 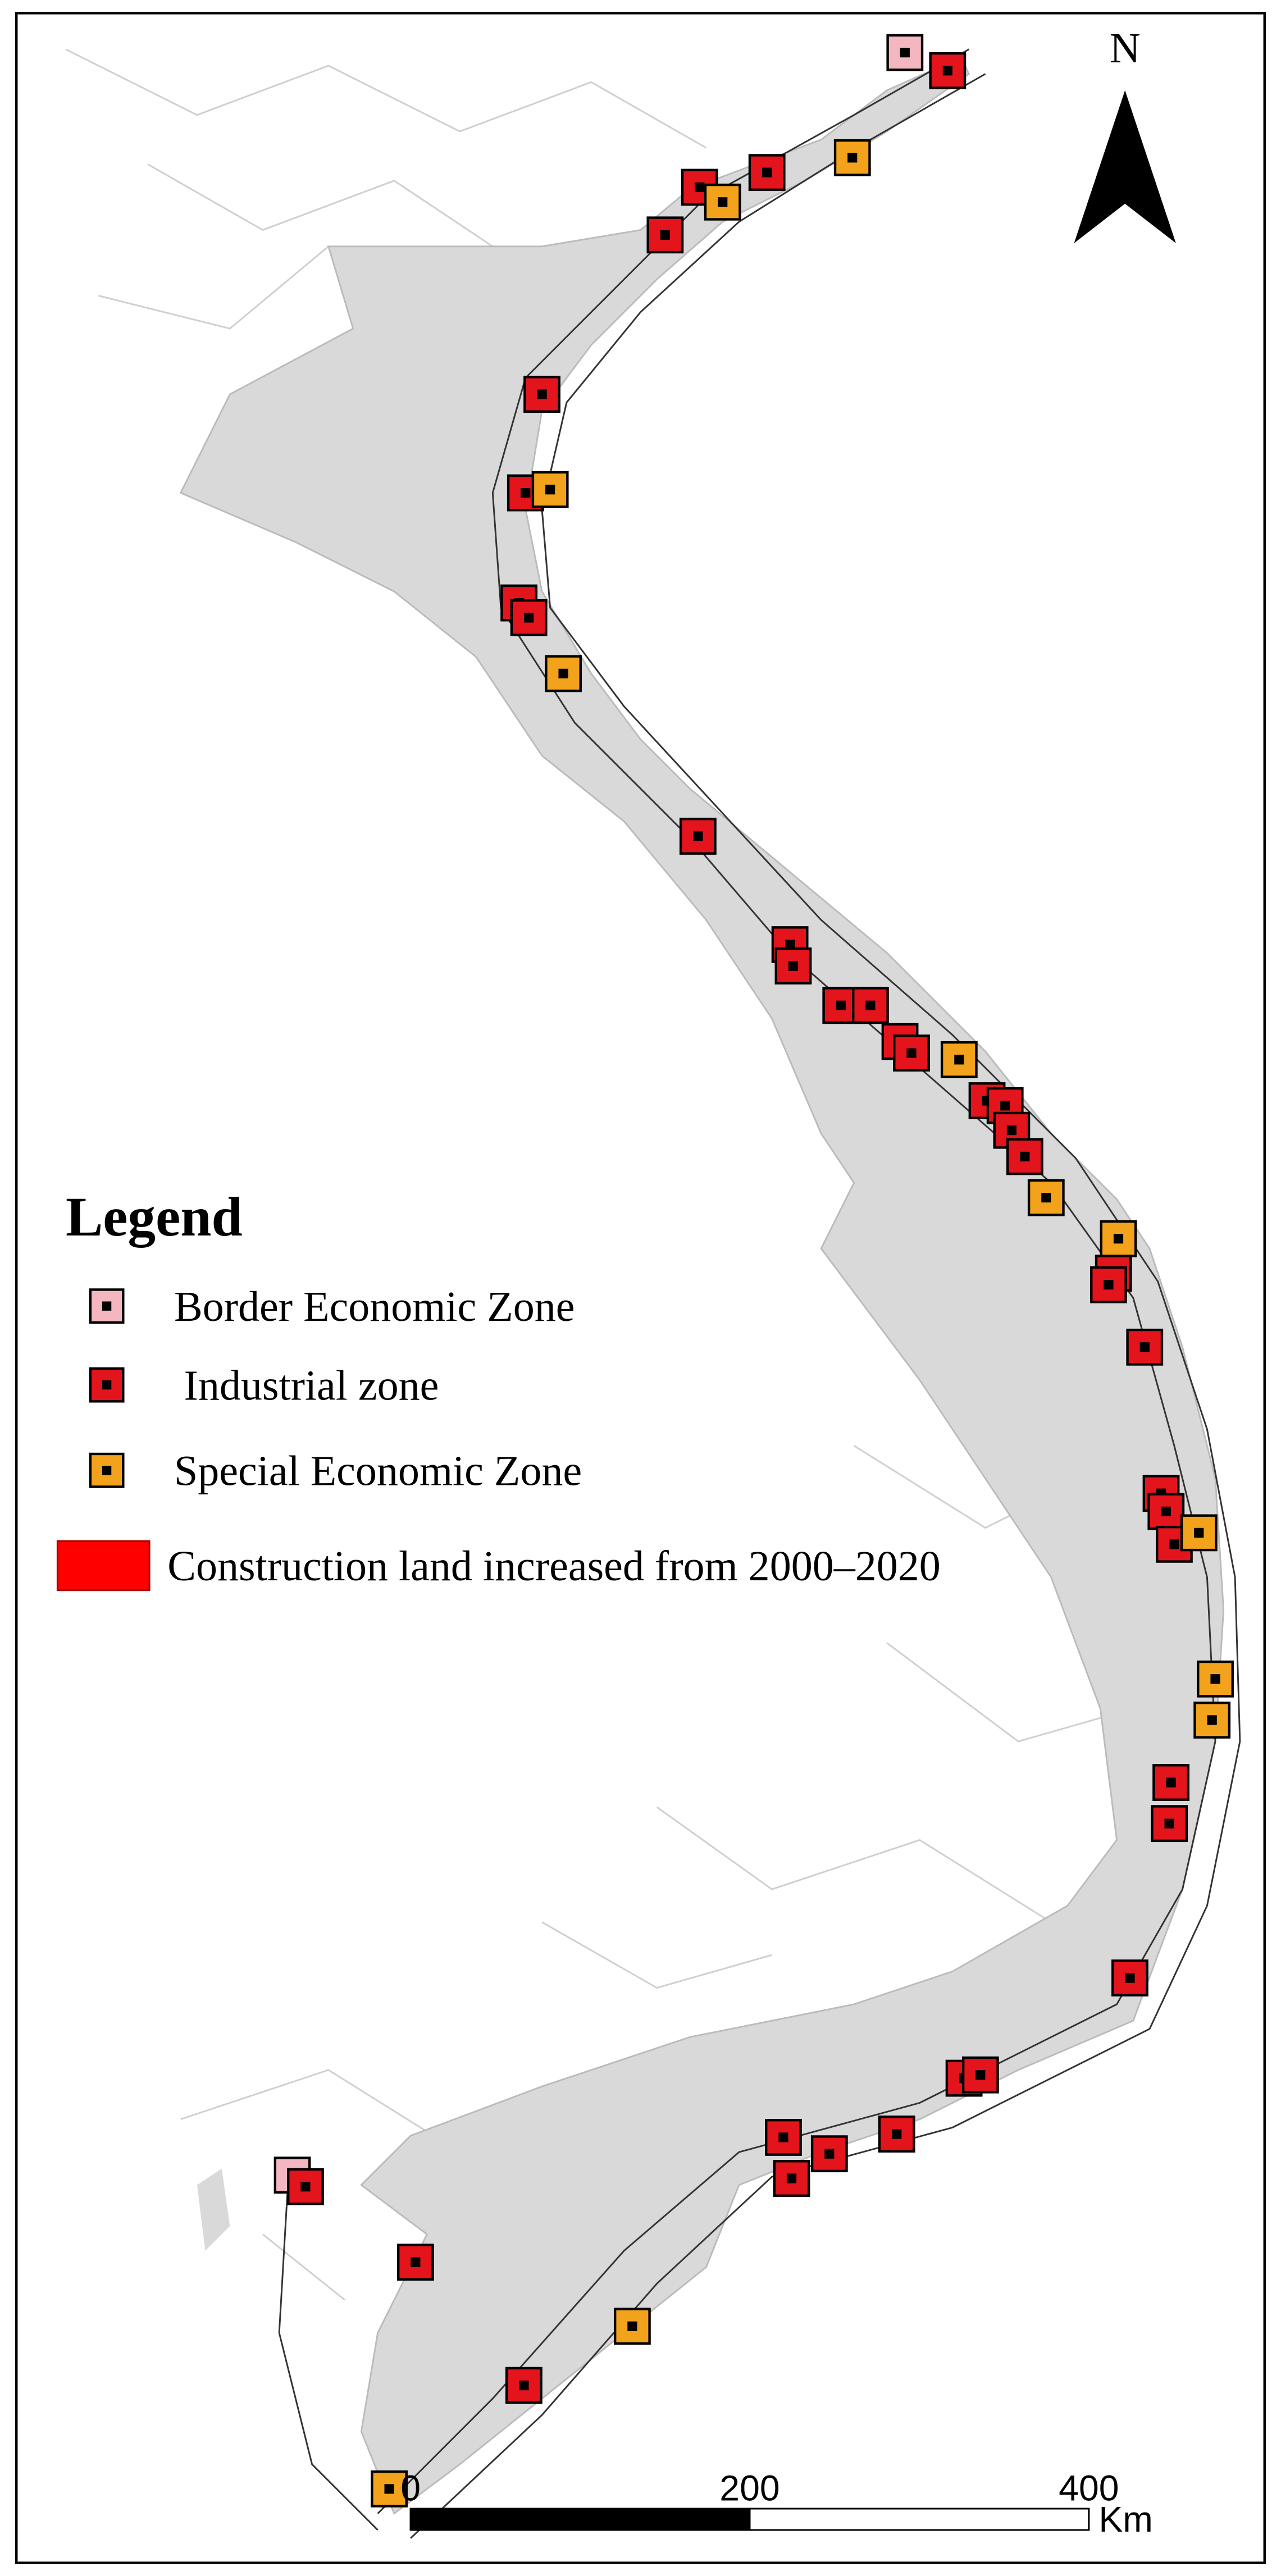 What do you see at coordinates (214, 2209) in the screenshot?
I see `island` at bounding box center [214, 2209].